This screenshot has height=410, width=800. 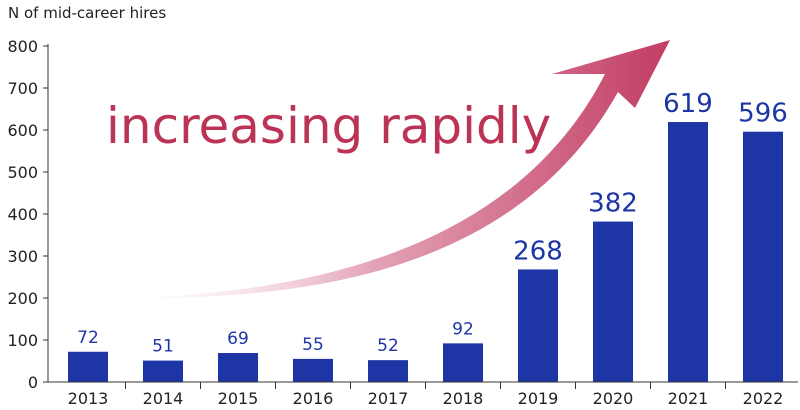 I want to click on value-label-2020: 382, so click(x=613, y=204).